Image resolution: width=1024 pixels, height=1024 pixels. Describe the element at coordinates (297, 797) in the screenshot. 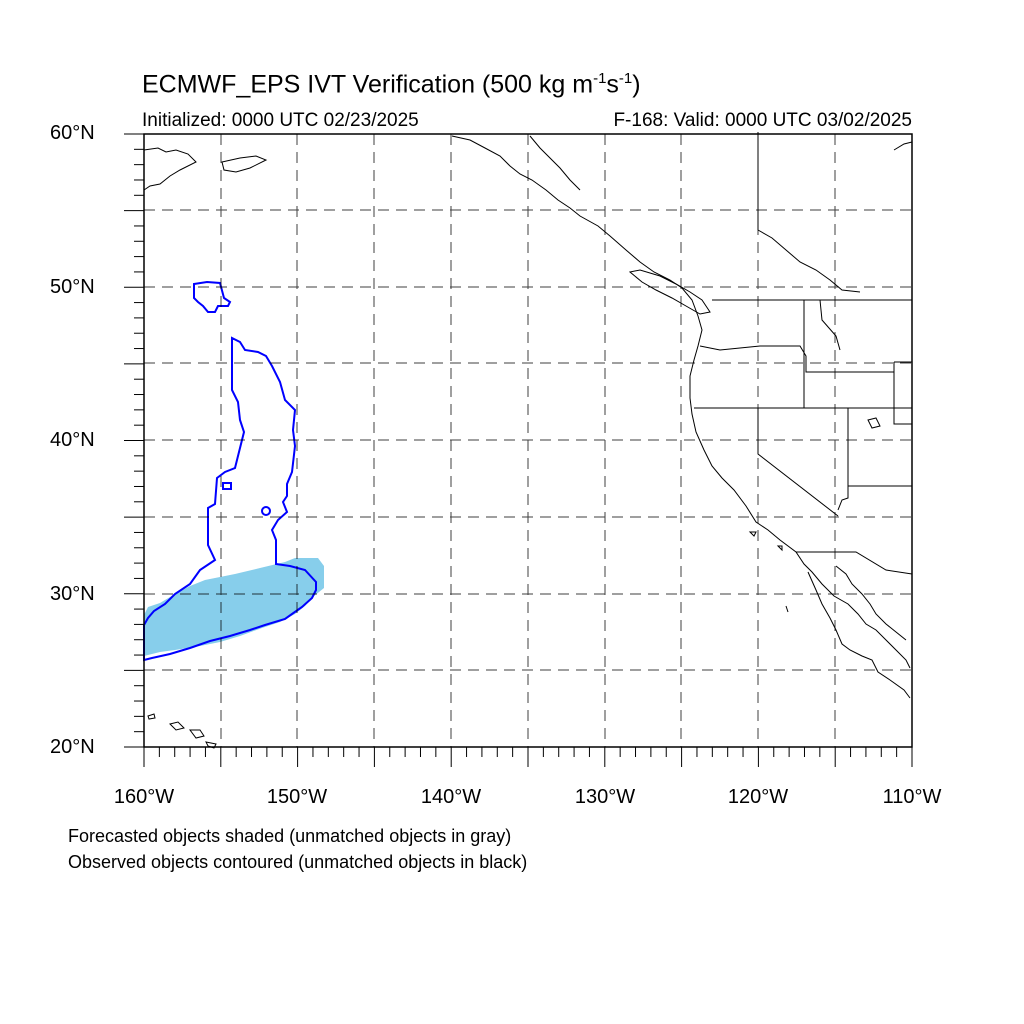

I see `lon-label-150w: 150°W` at that location.